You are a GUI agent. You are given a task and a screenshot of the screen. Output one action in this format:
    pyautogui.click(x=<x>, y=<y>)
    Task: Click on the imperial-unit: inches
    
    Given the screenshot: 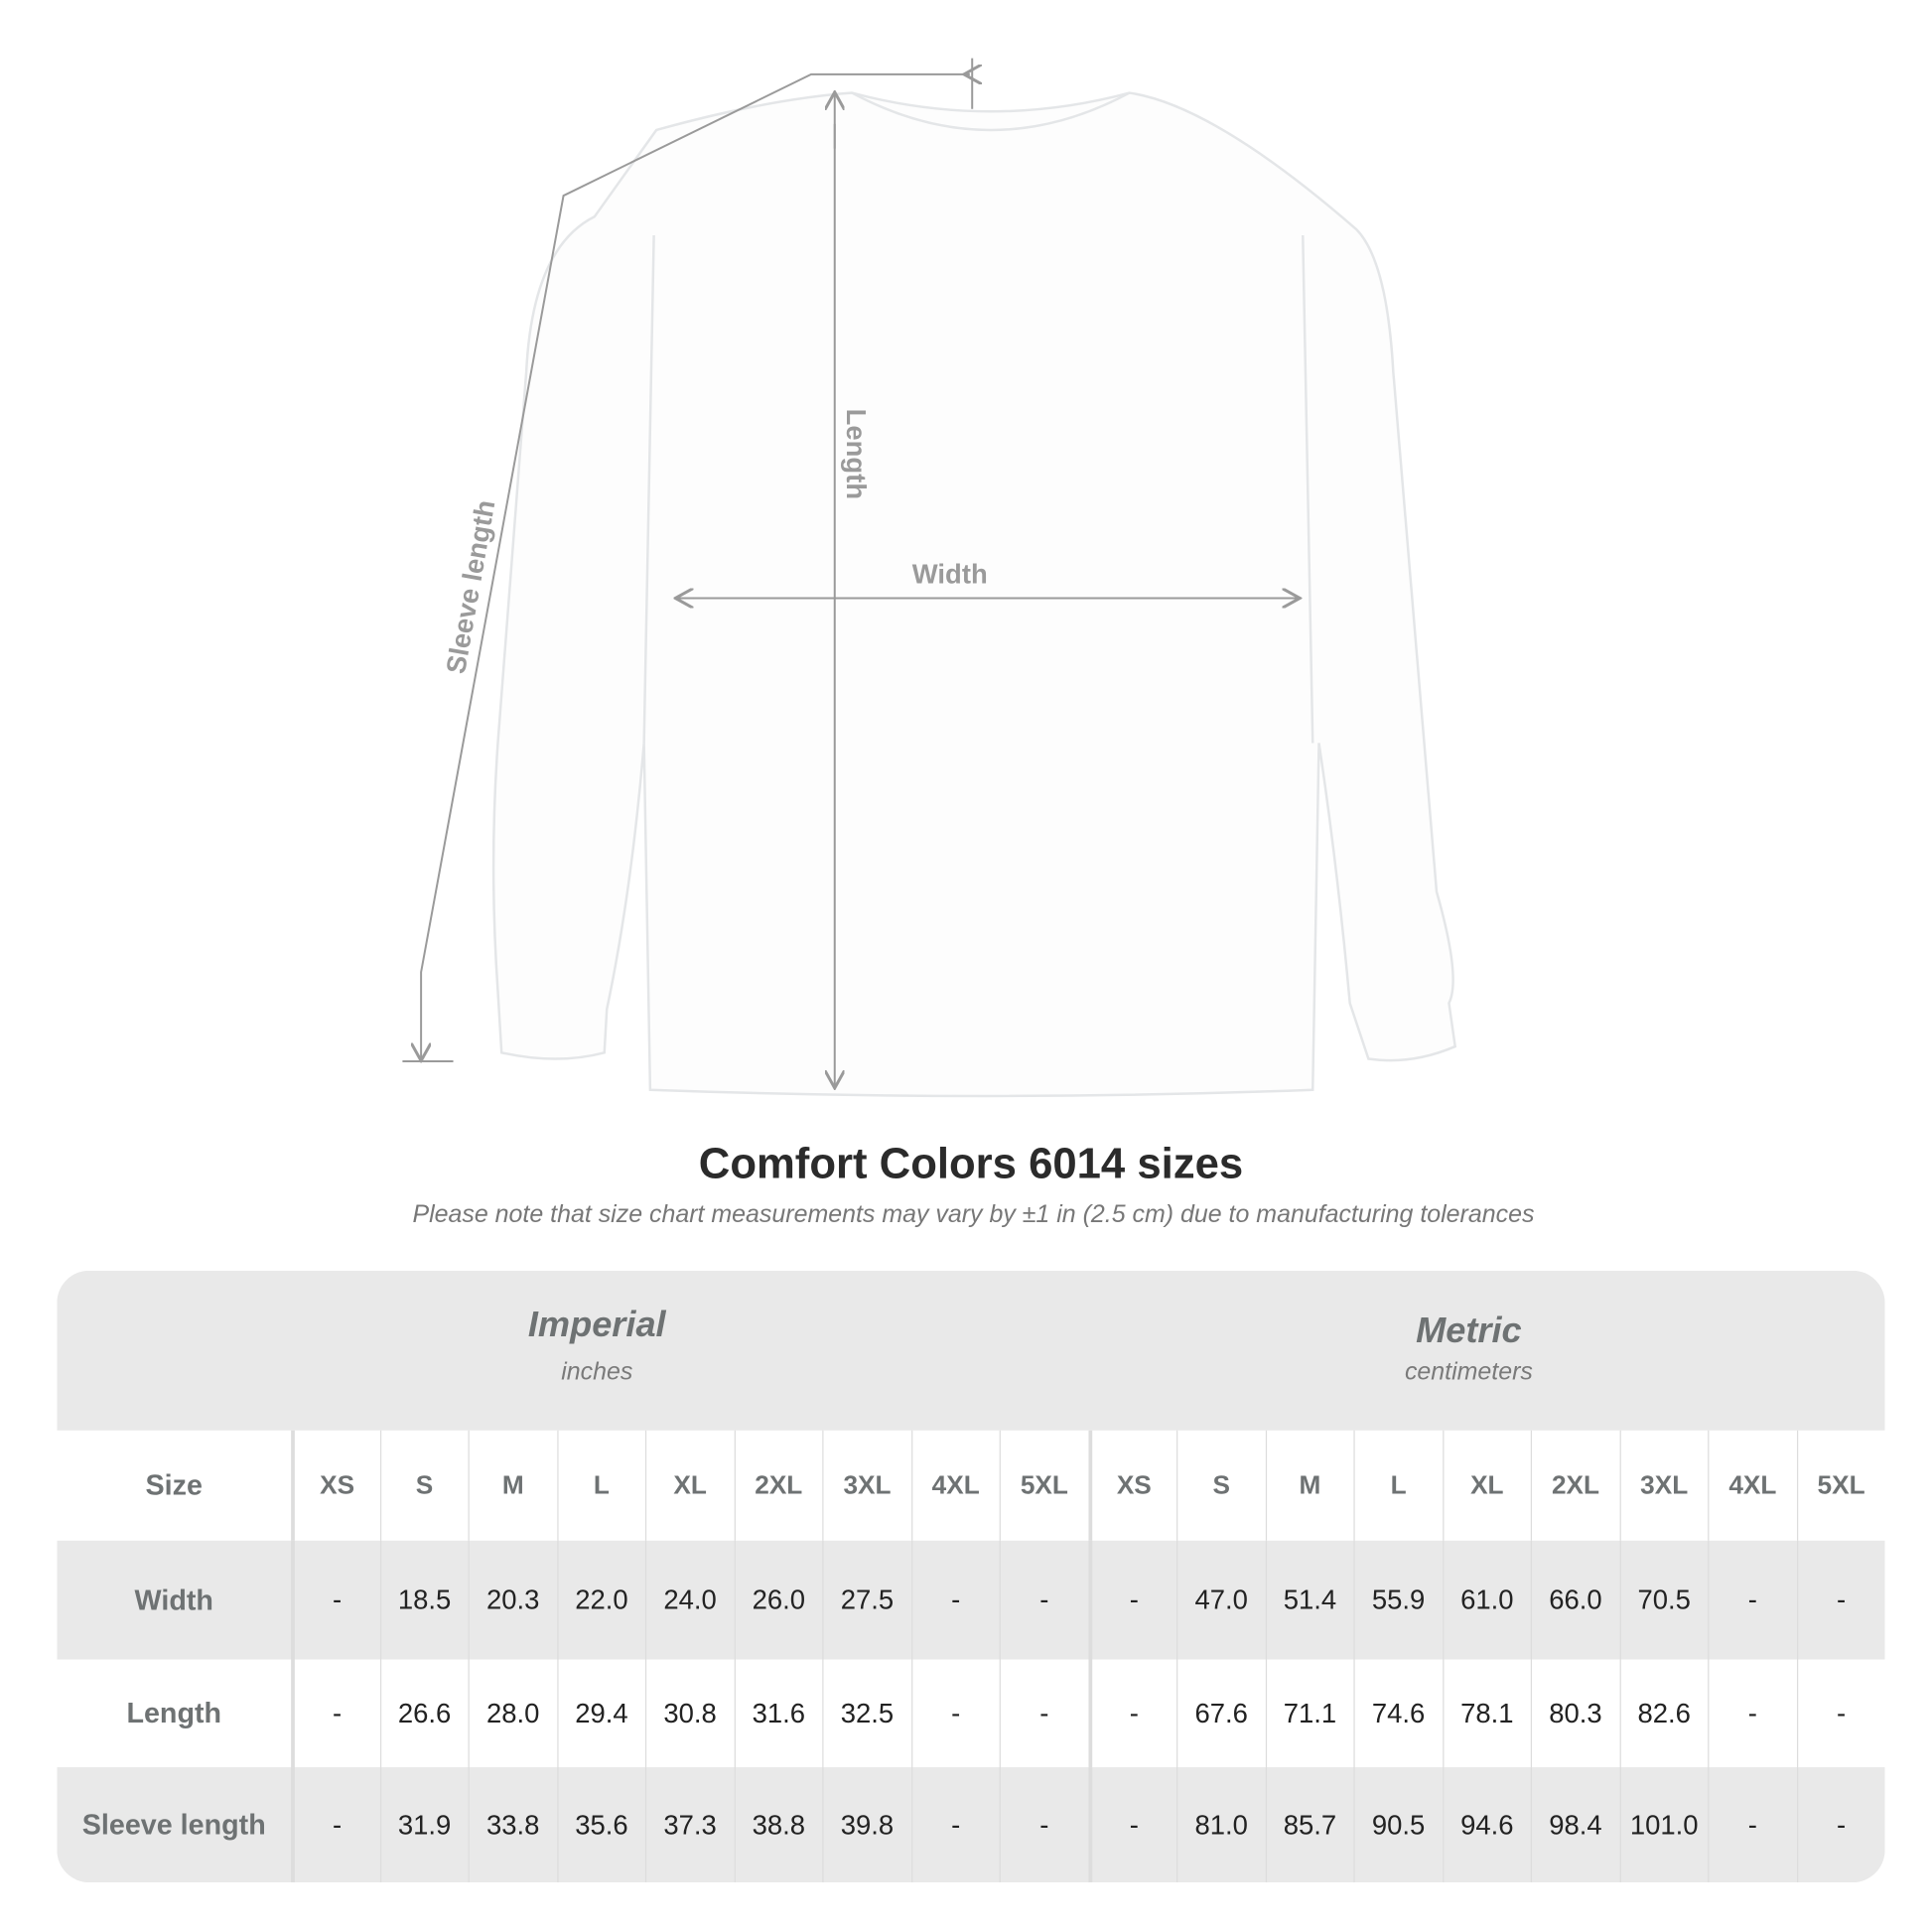 What is the action you would take?
    pyautogui.click(x=597, y=1372)
    